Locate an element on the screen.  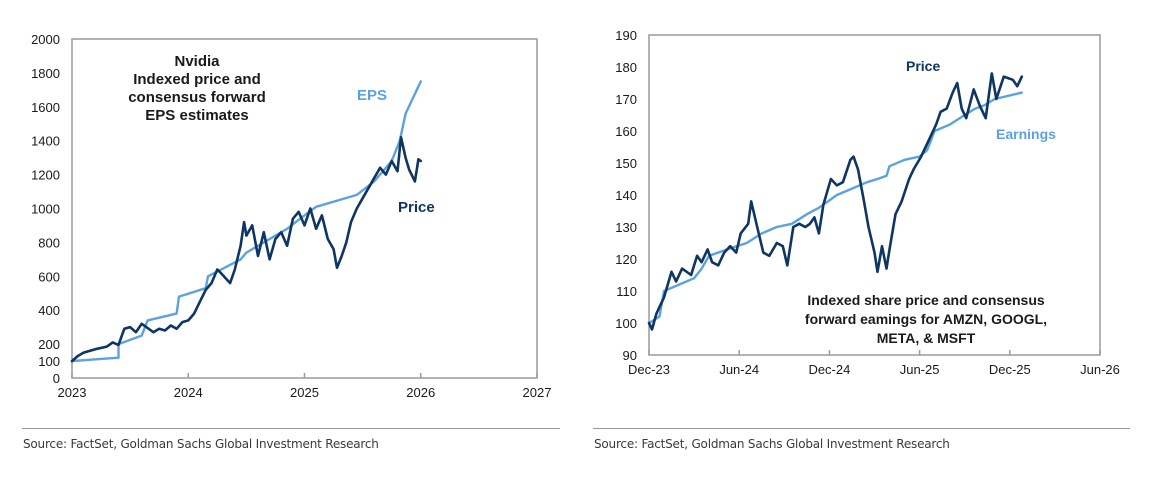
y-tick-label: 130 is located at coordinates (626, 227).